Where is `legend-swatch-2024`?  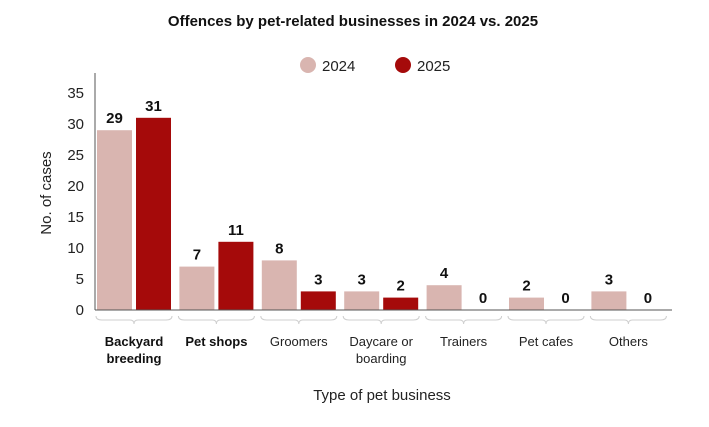
legend-swatch-2024 is located at coordinates (308, 65).